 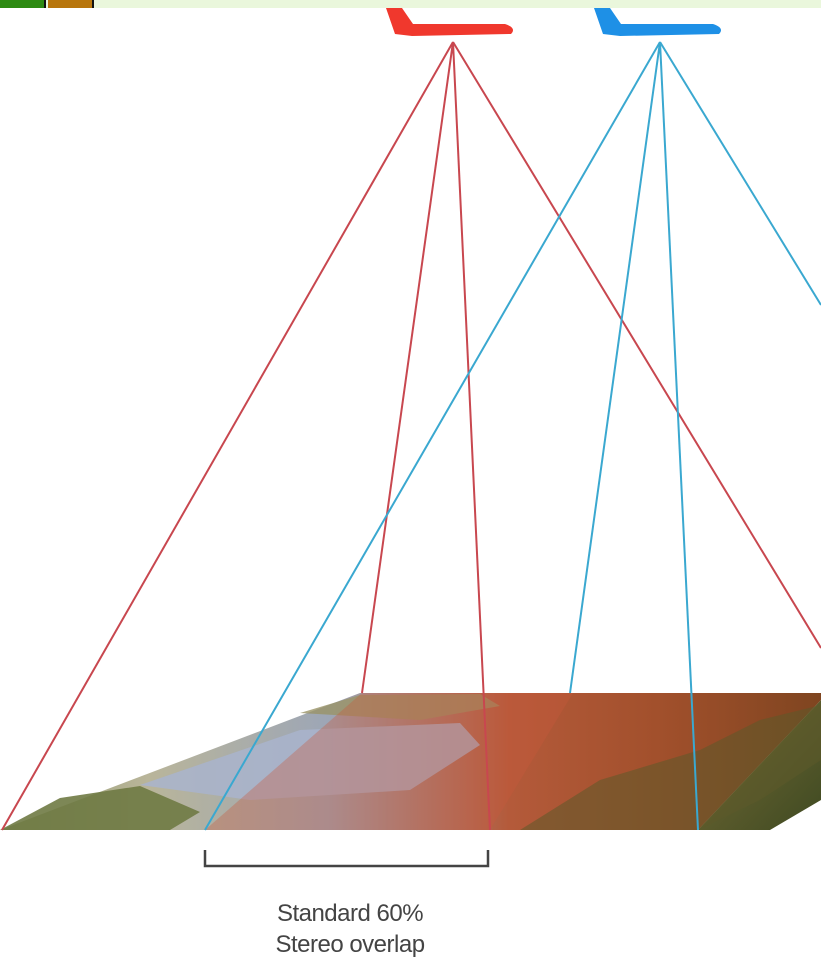 I want to click on caption-line-1: Standard 60%, so click(x=350, y=913).